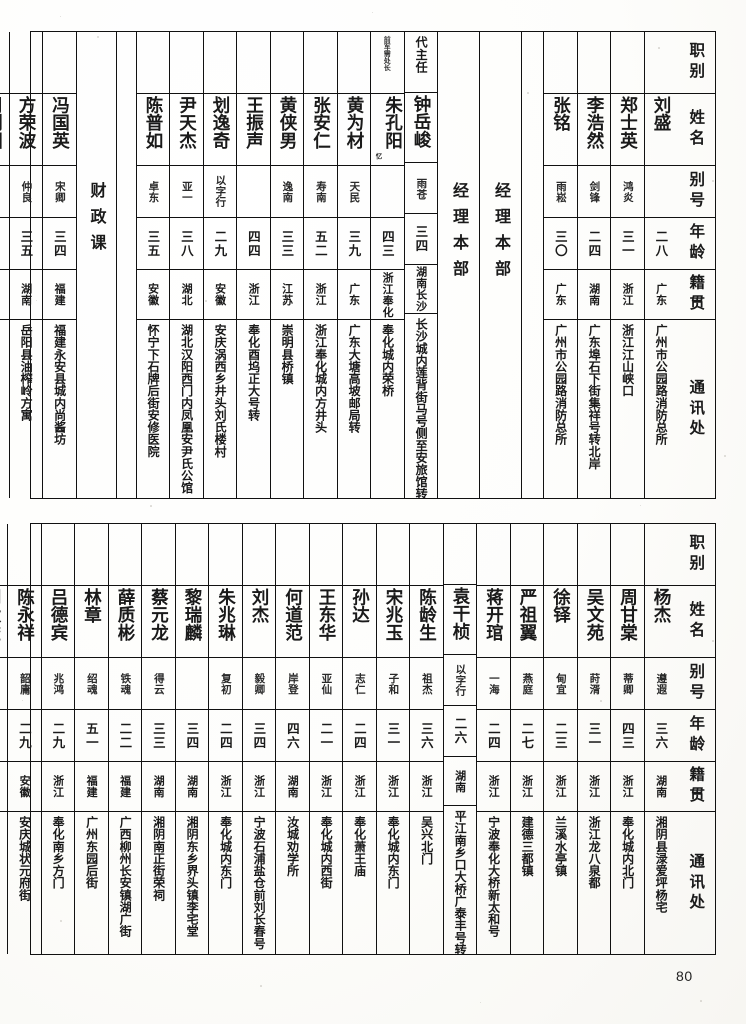 The width and height of the screenshot is (746, 1024). Describe the element at coordinates (259, 883) in the screenshot. I see `person-address-text: 宁波石浦盐仓前刘长春号` at that location.